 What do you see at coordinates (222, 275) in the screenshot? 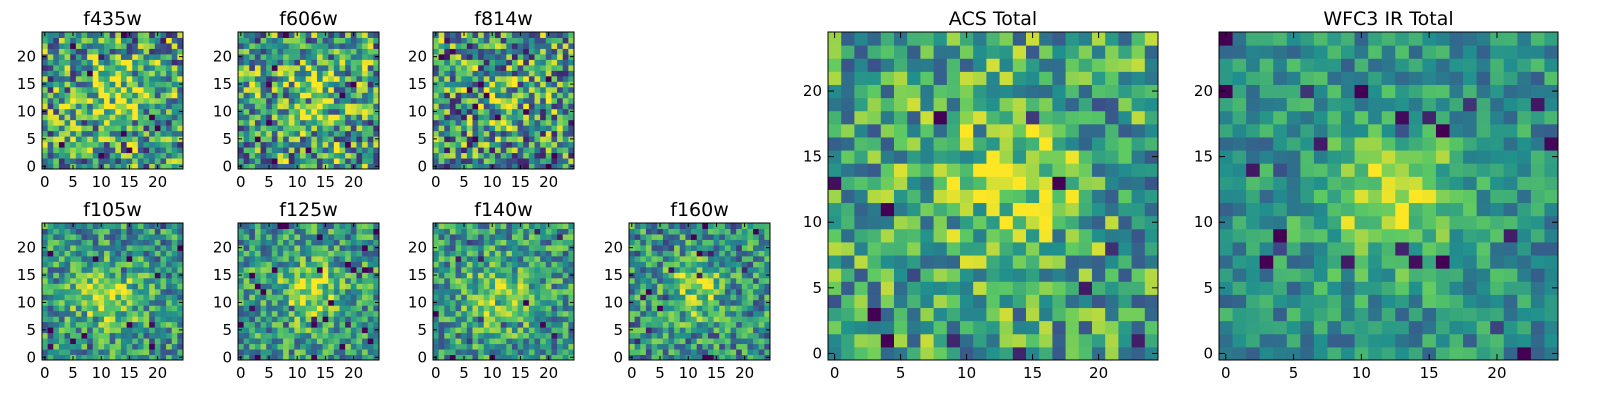
I see `y-tick-label: 15` at bounding box center [222, 275].